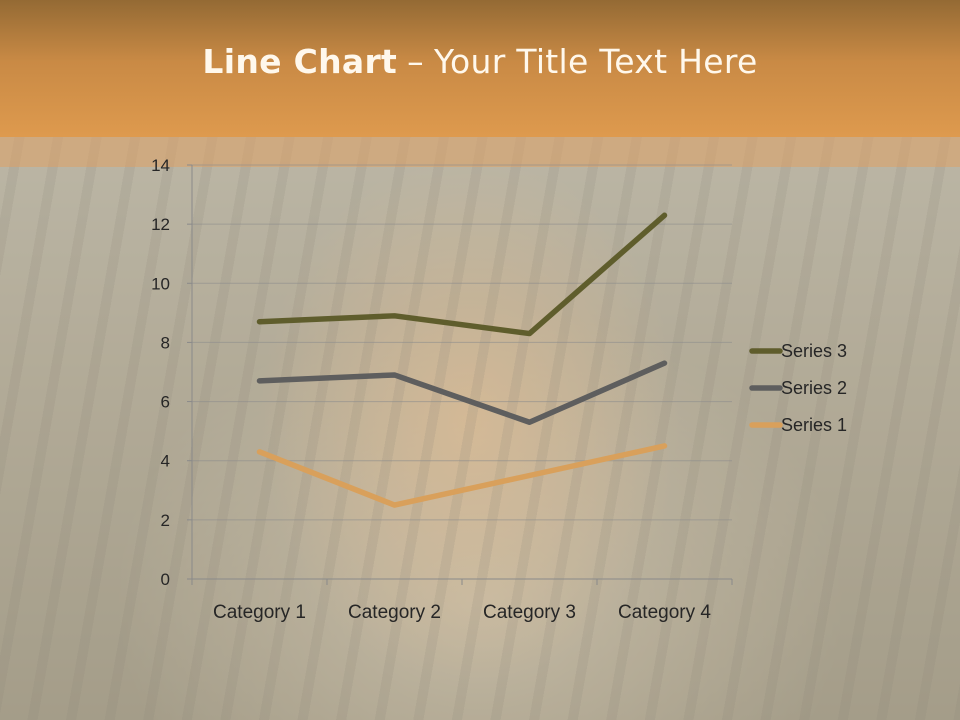 This screenshot has height=720, width=960. What do you see at coordinates (160, 165) in the screenshot?
I see `y-tick-label: 14` at bounding box center [160, 165].